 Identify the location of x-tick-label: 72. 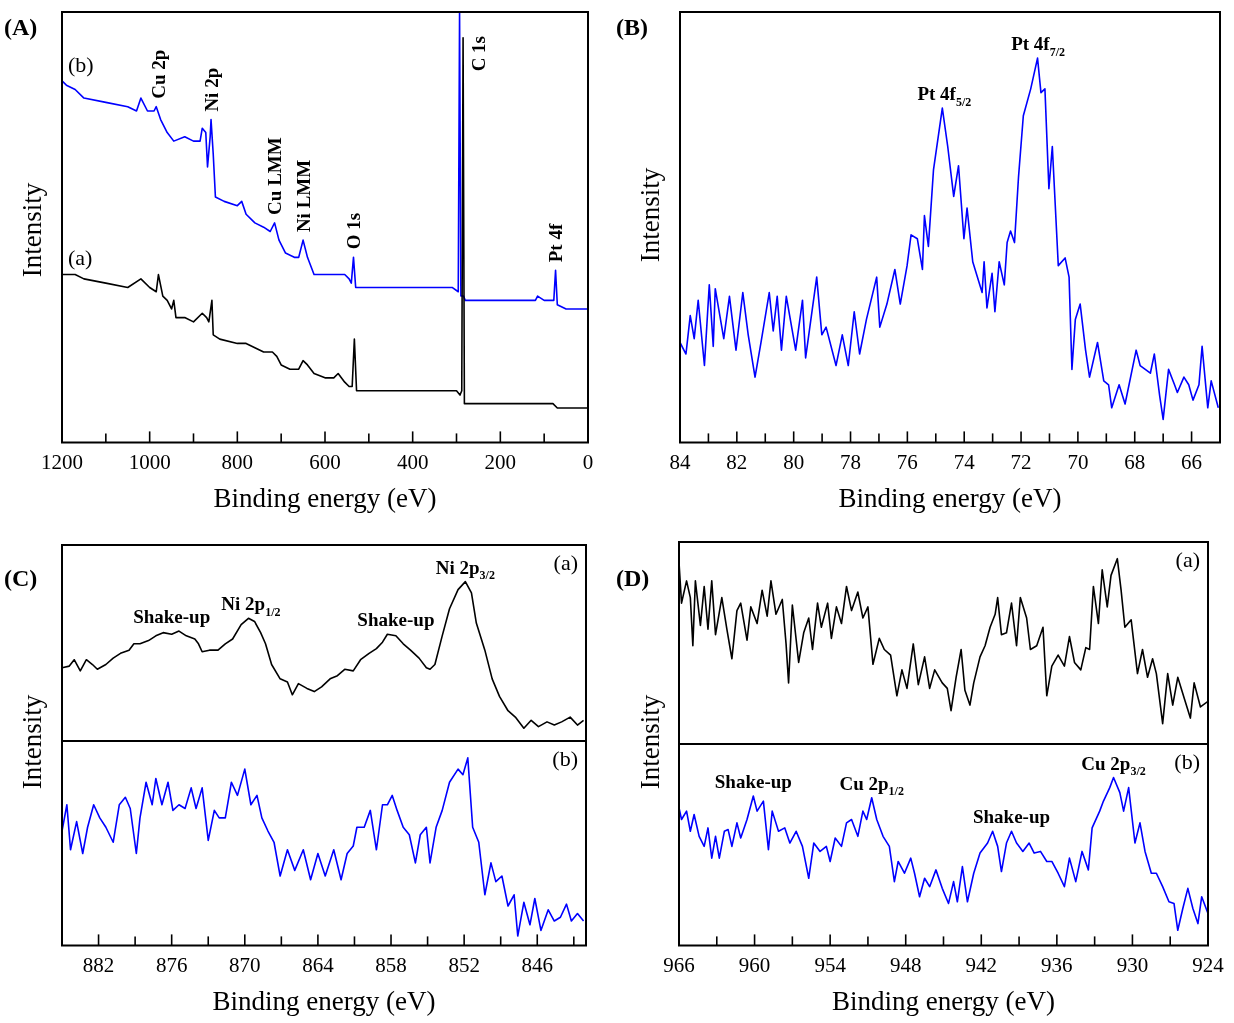
(1021, 461).